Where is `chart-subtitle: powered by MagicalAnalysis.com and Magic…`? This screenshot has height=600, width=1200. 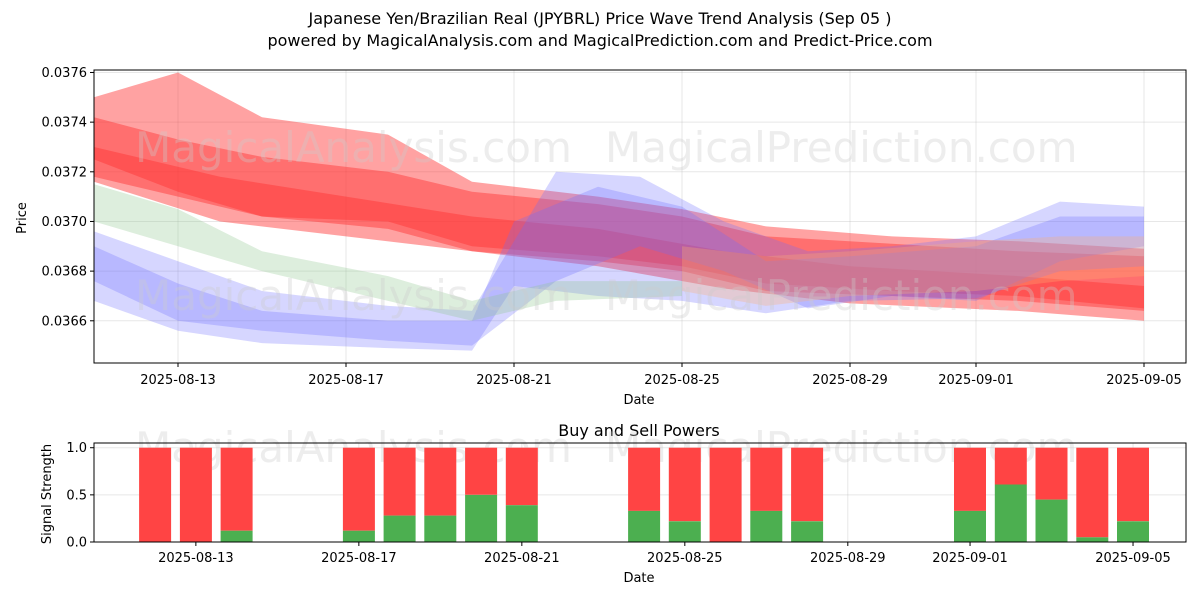
chart-subtitle: powered by MagicalAnalysis.com and Magic… is located at coordinates (600, 40).